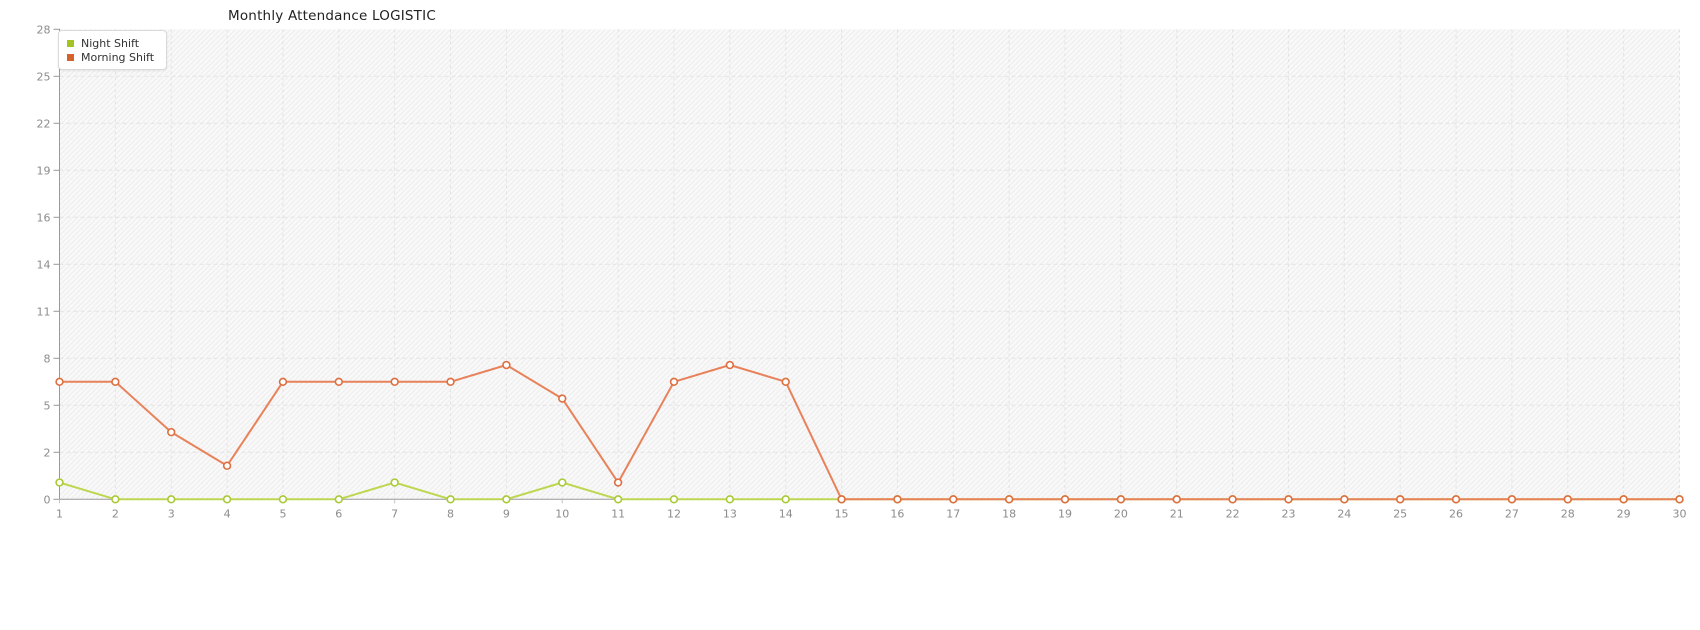 The image size is (1700, 630). What do you see at coordinates (1400, 513) in the screenshot?
I see `x-tick-label: 25` at bounding box center [1400, 513].